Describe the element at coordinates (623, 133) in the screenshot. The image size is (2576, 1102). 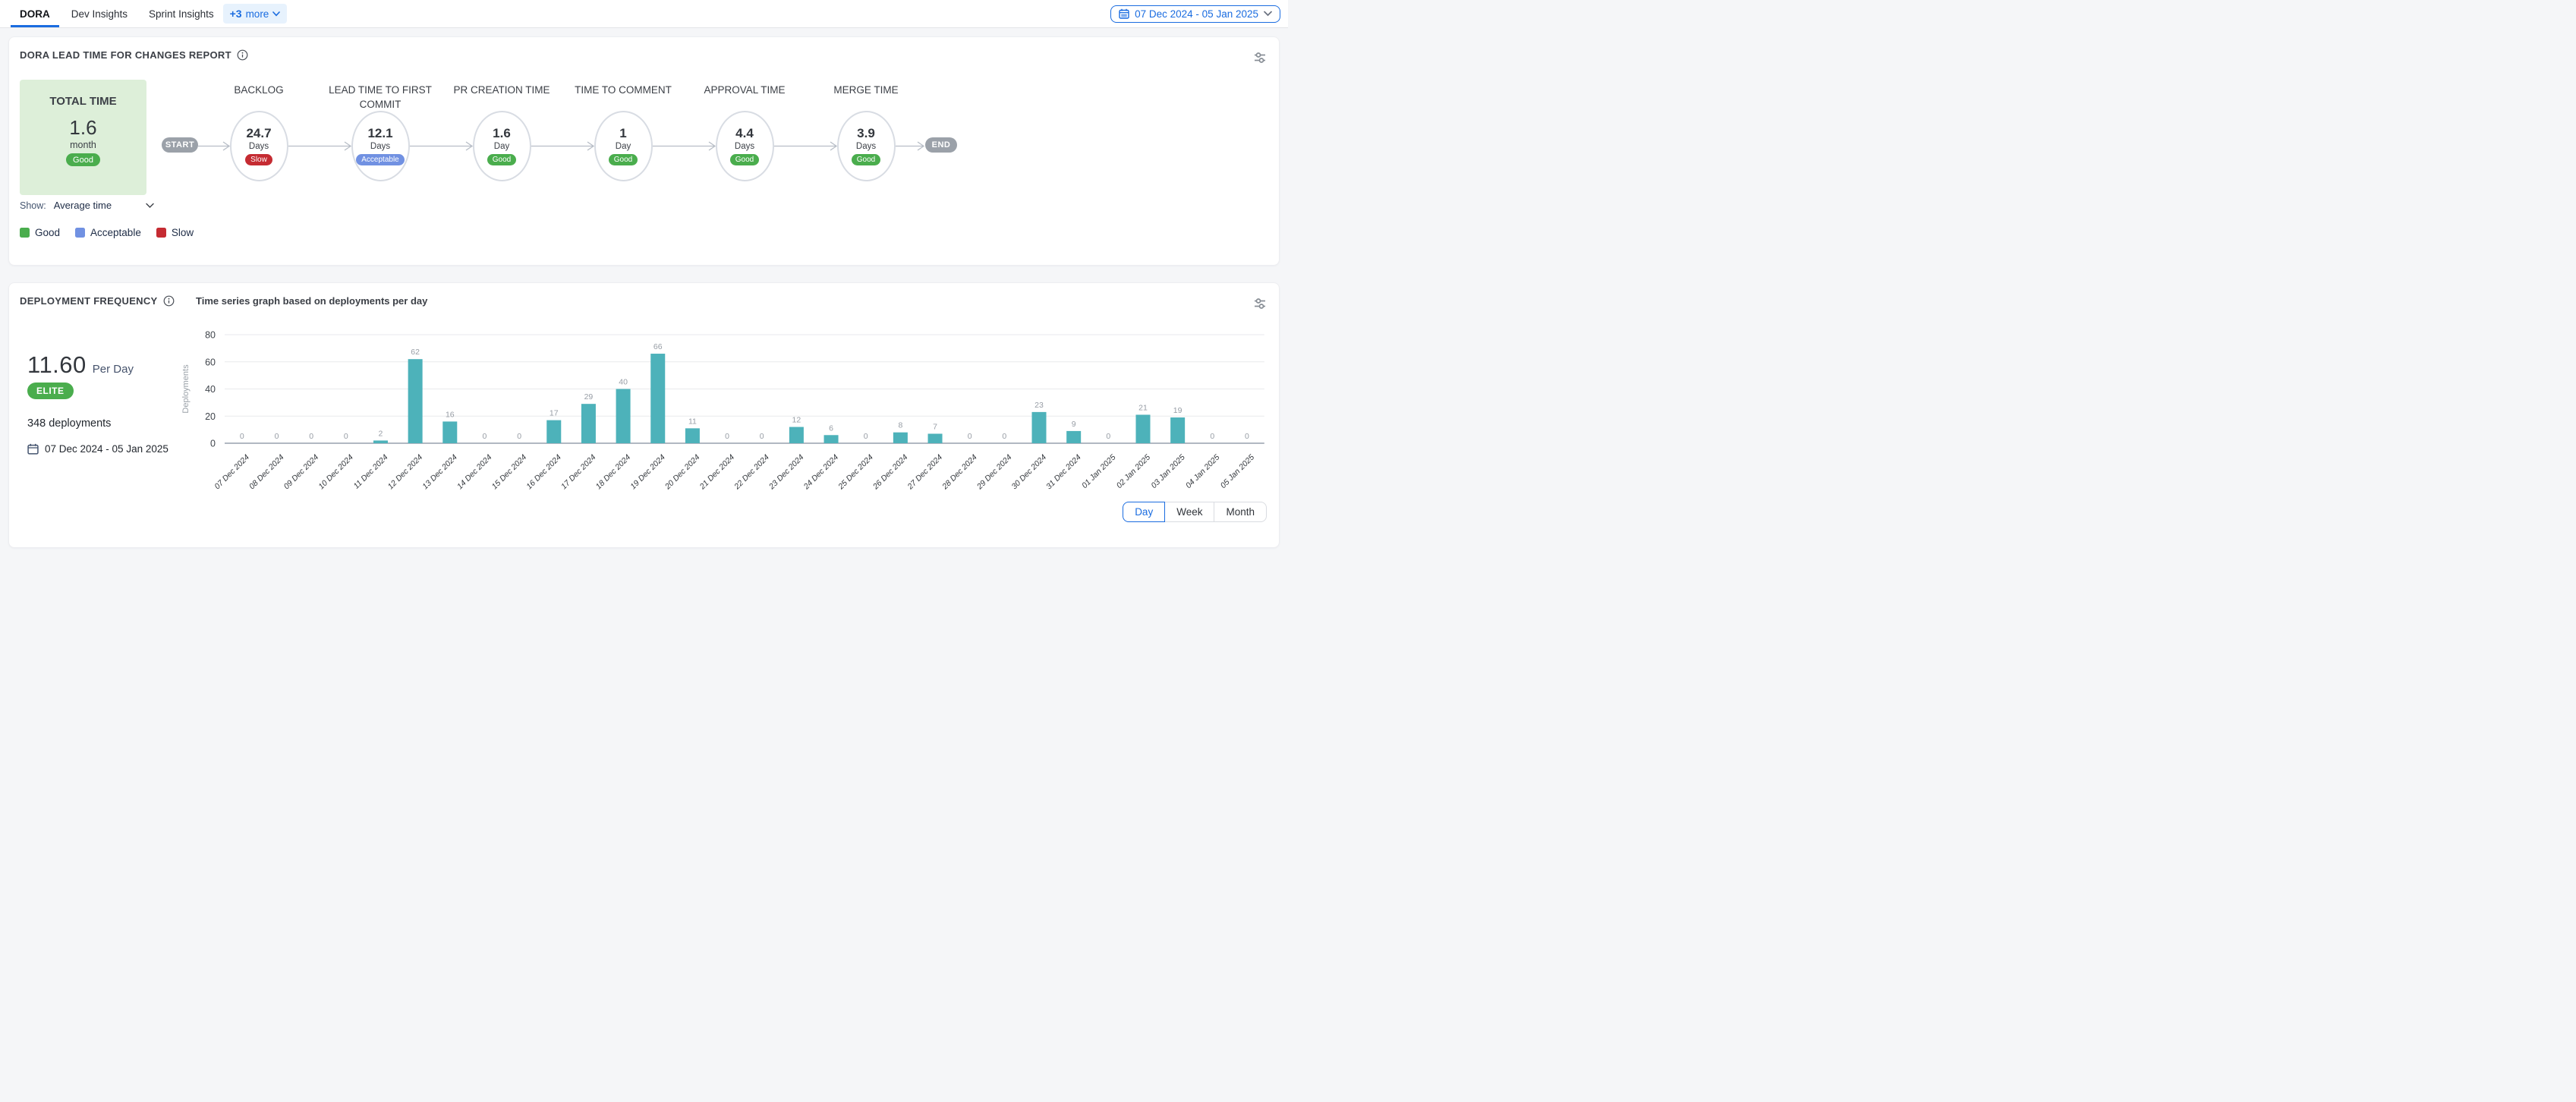
I see `stage-value: 1` at that location.